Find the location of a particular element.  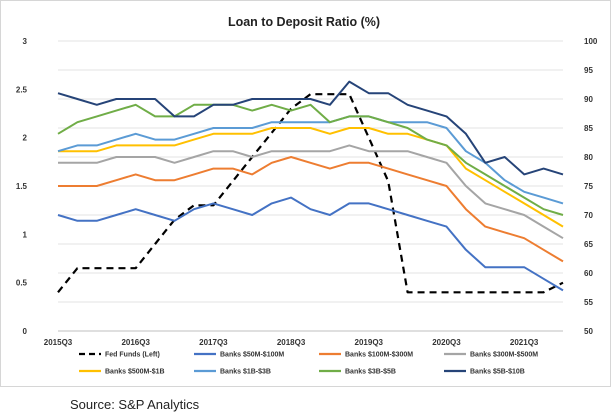

legend-label-banks-500m-1b: Banks $500M-$1B is located at coordinates (135, 372).